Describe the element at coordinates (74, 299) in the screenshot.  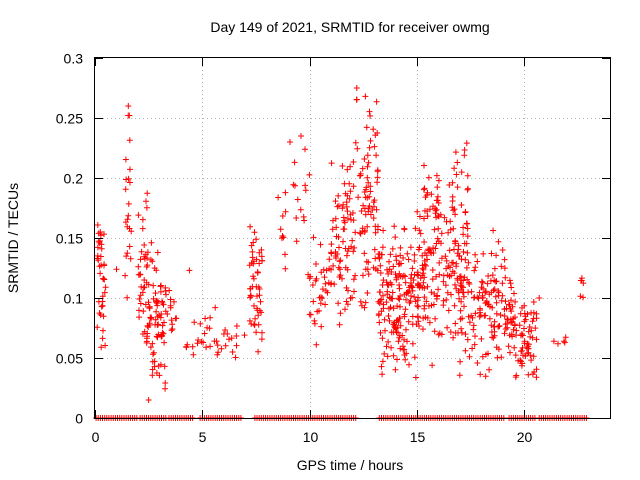
I see `y-tick-label: 0.1` at that location.